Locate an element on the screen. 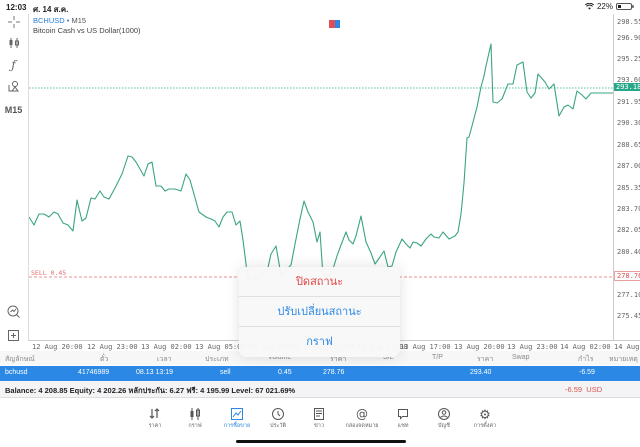 The height and width of the screenshot is (447, 640). header-type: ประเภท is located at coordinates (217, 359).